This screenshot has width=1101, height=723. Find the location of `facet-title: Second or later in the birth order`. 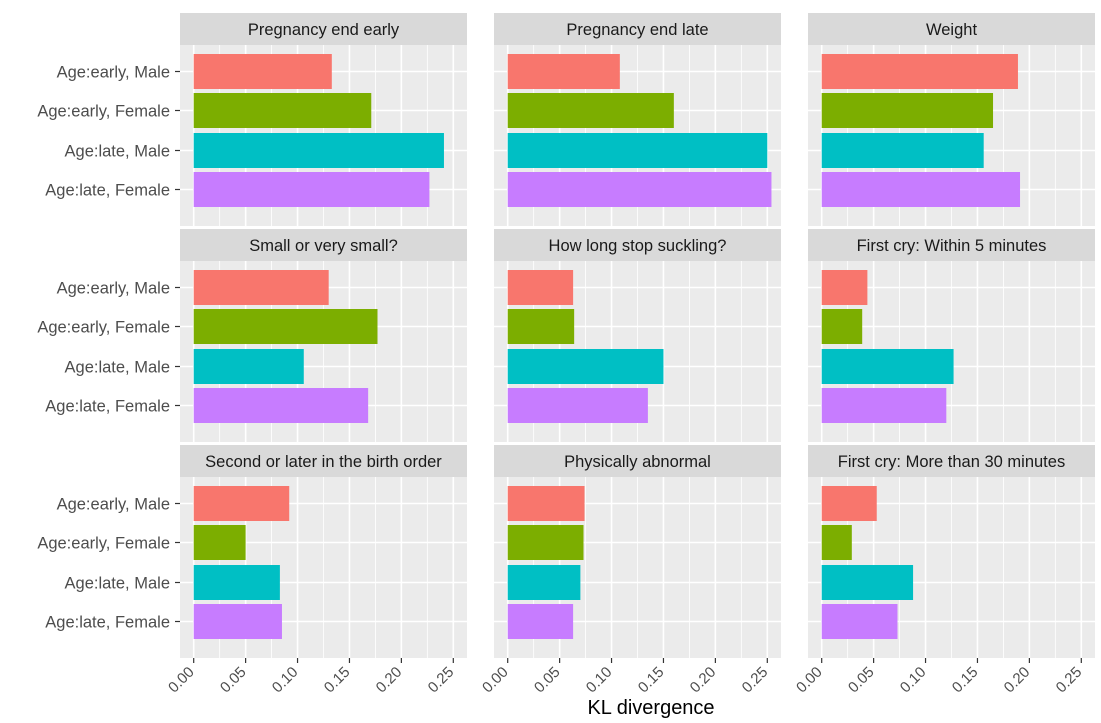

facet-title: Second or later in the birth order is located at coordinates (323, 462).